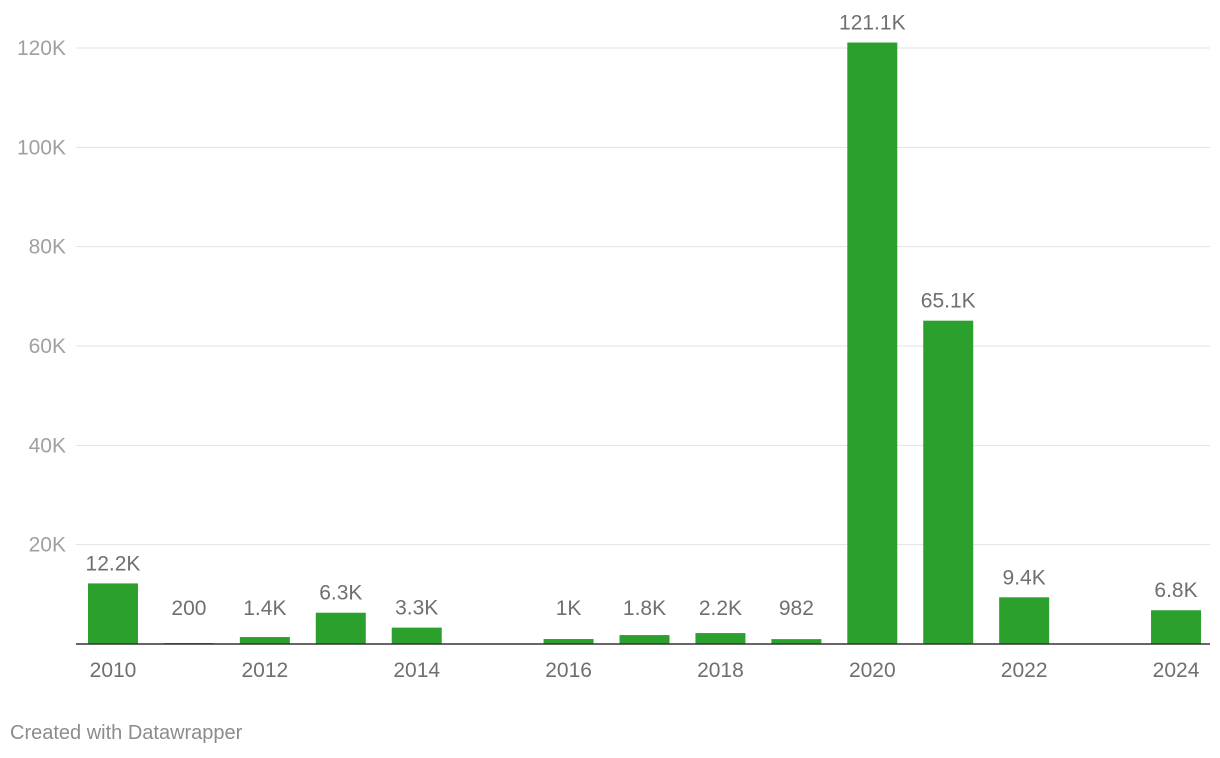 The image size is (1220, 758). I want to click on y-tick-label: 20K, so click(47, 545).